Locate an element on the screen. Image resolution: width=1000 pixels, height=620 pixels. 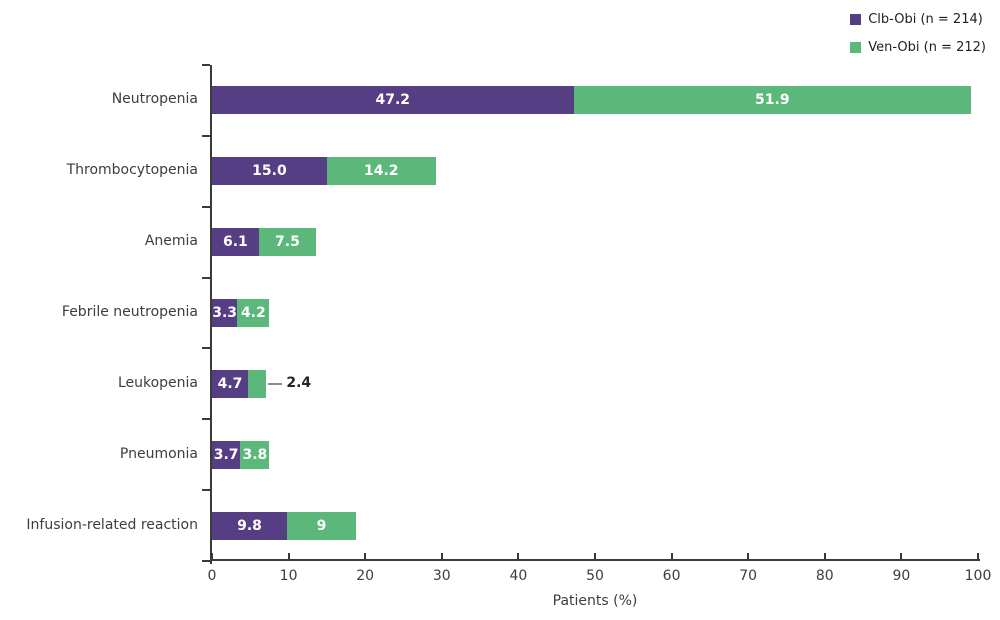
value-label: 51.9 is located at coordinates (772, 100).